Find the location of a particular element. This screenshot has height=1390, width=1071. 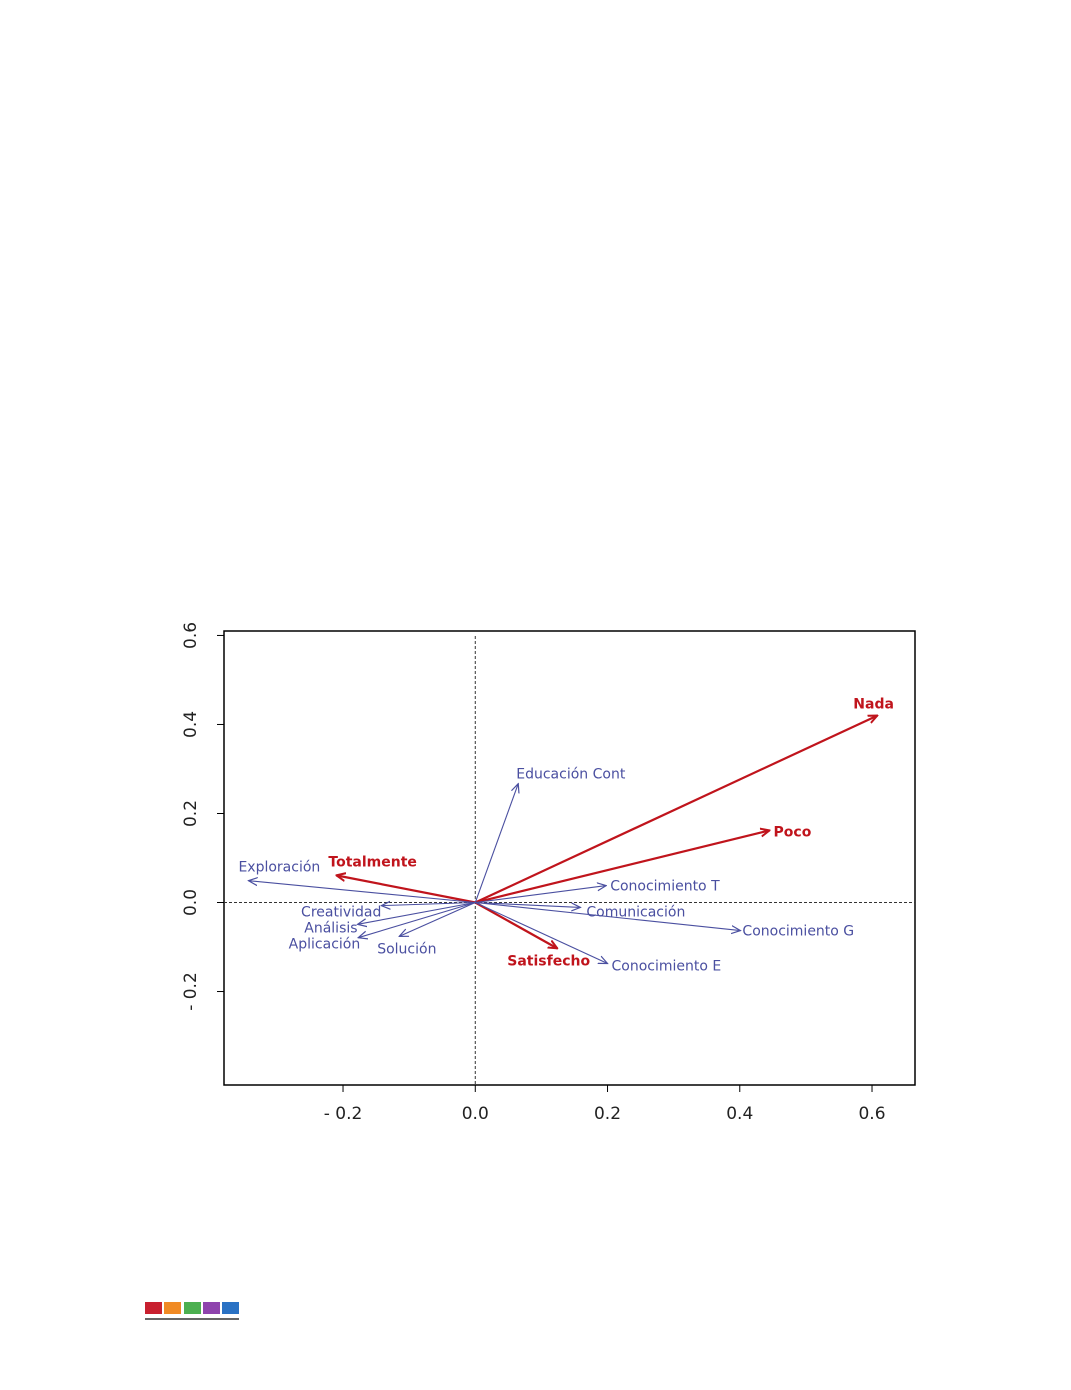

vector-label: Poco is located at coordinates (793, 832).